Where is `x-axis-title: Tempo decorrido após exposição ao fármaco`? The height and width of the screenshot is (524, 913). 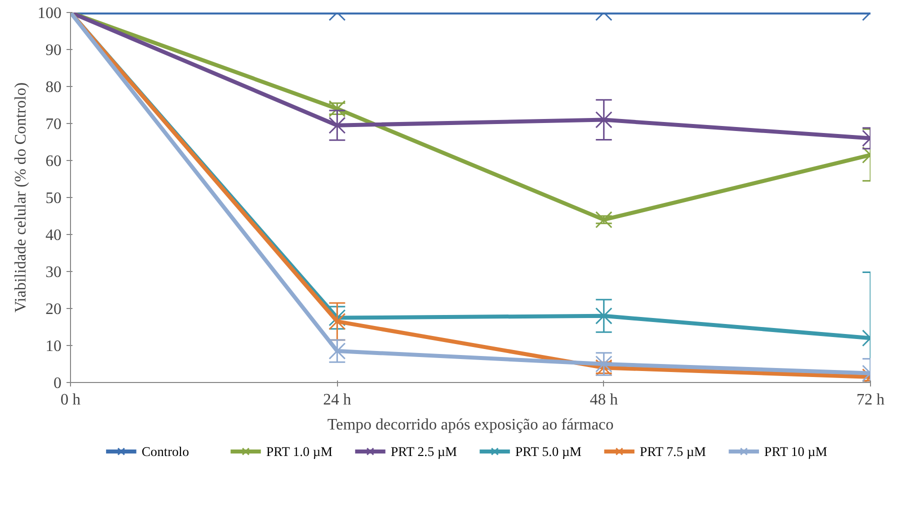 x-axis-title: Tempo decorrido após exposição ao fármaco is located at coordinates (470, 425).